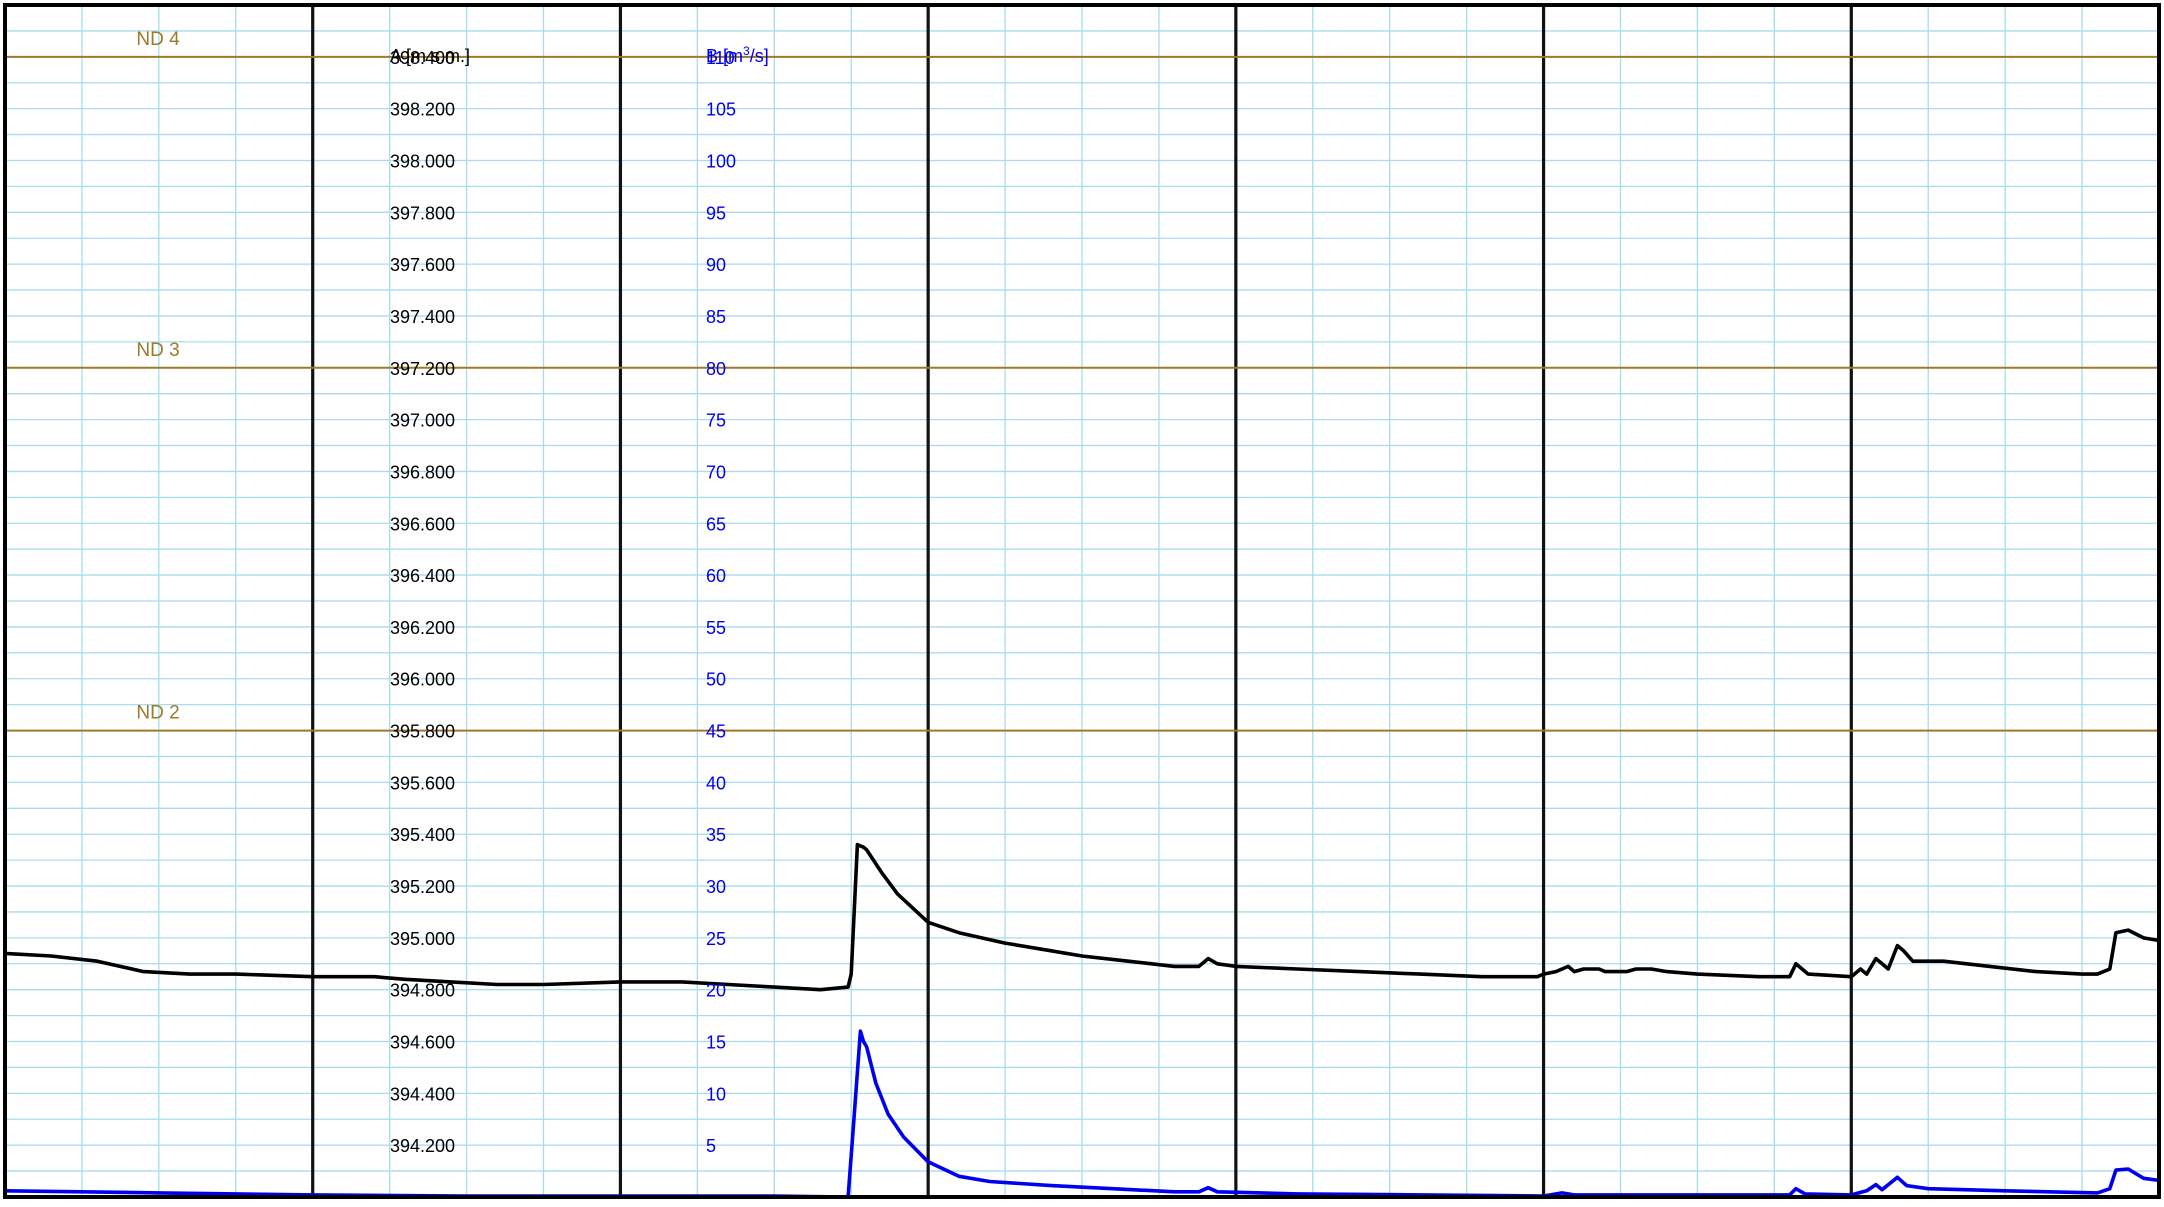 Image resolution: width=2164 pixels, height=1207 pixels. I want to click on axis-b-tick-label: 10, so click(716, 1094).